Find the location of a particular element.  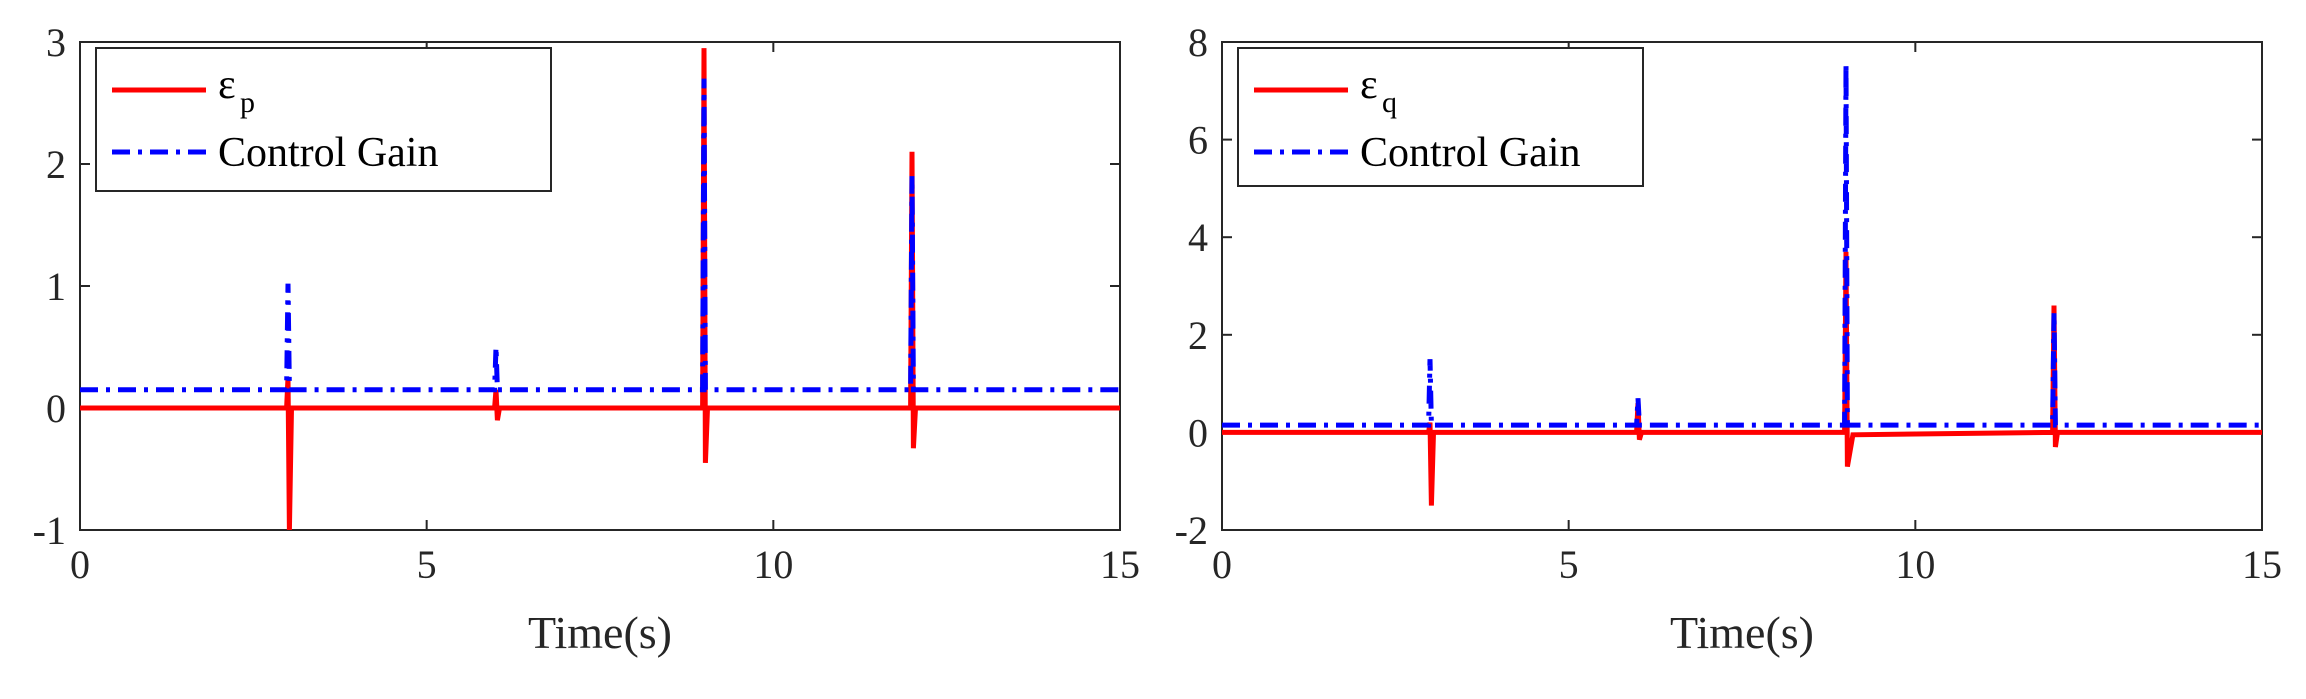

y-tick-label: 1 is located at coordinates (56, 286).